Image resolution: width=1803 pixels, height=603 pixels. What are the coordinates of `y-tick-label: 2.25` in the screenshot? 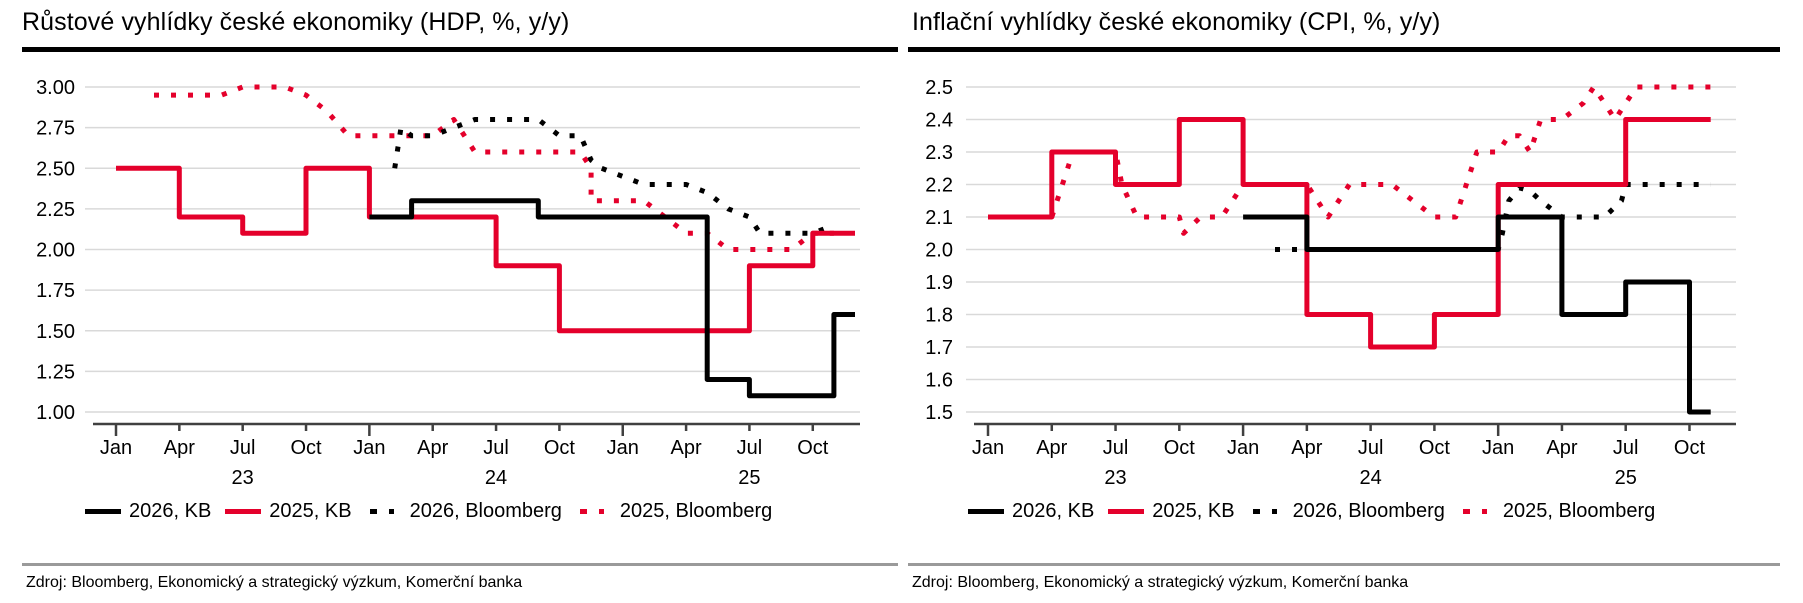 It's located at (55, 210).